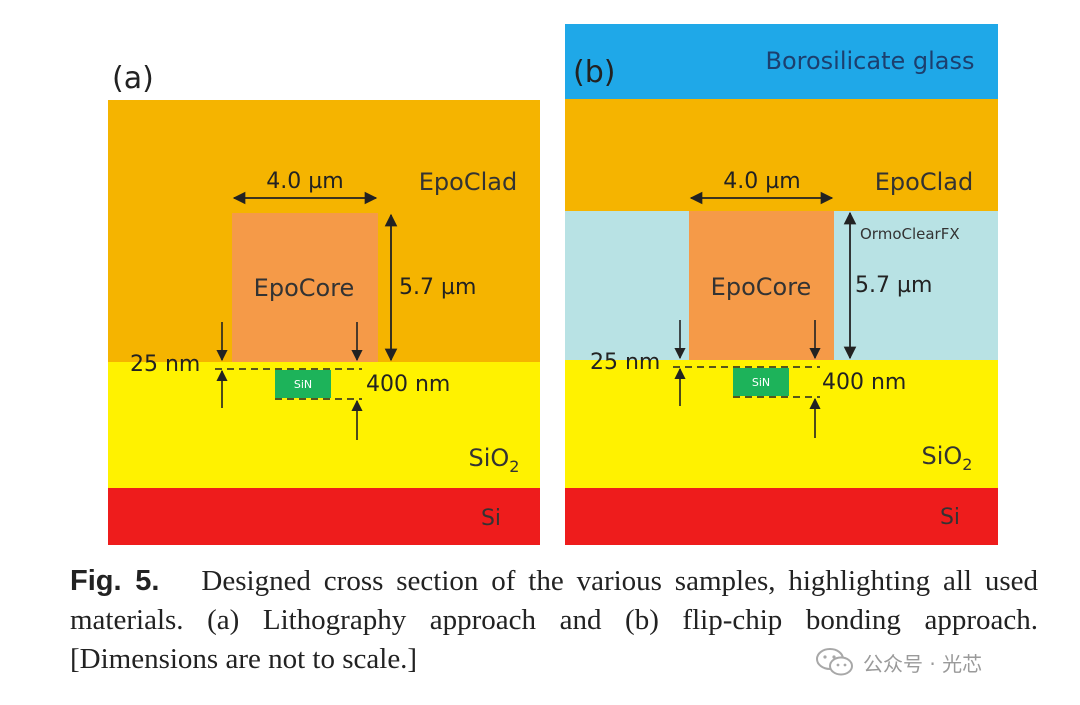  Describe the element at coordinates (133, 78) in the screenshot. I see `panel-a-label: (a)` at that location.